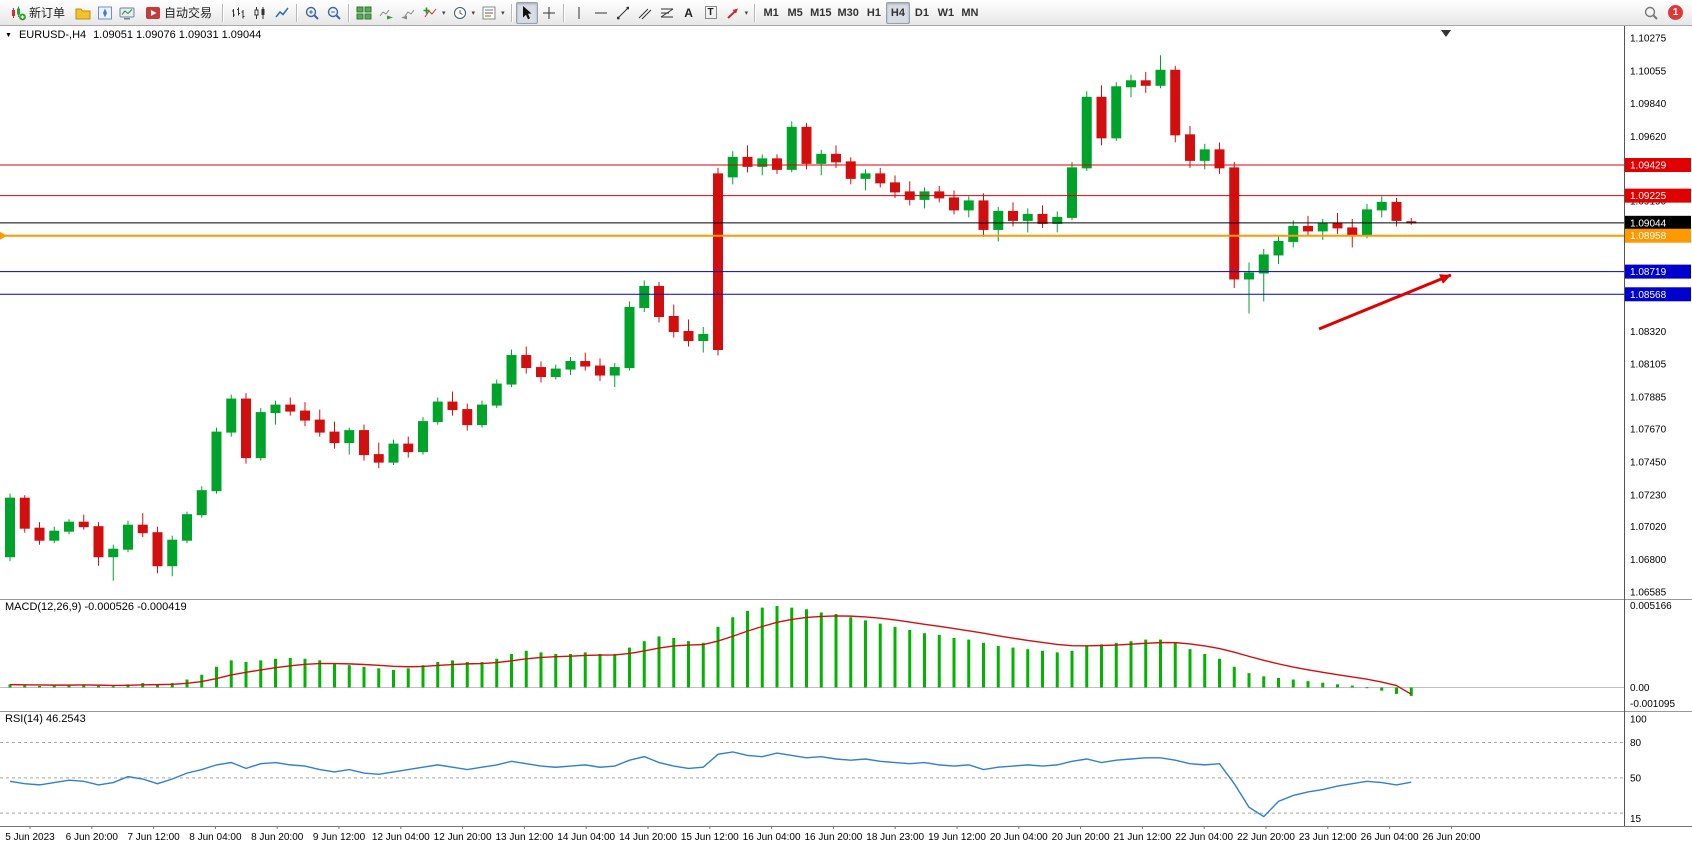 This screenshot has height=846, width=1692. Describe the element at coordinates (795, 13) in the screenshot. I see `timeframe-m5-button: M5` at that location.